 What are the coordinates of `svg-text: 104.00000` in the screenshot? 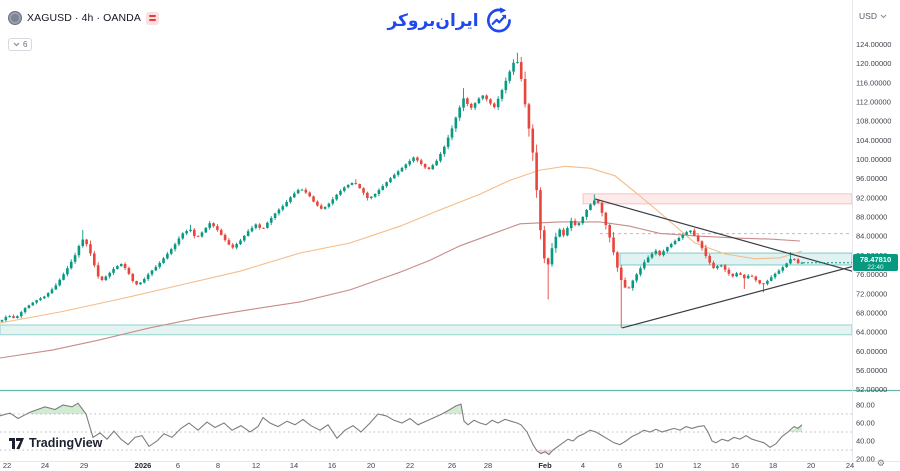 It's located at (873, 140).